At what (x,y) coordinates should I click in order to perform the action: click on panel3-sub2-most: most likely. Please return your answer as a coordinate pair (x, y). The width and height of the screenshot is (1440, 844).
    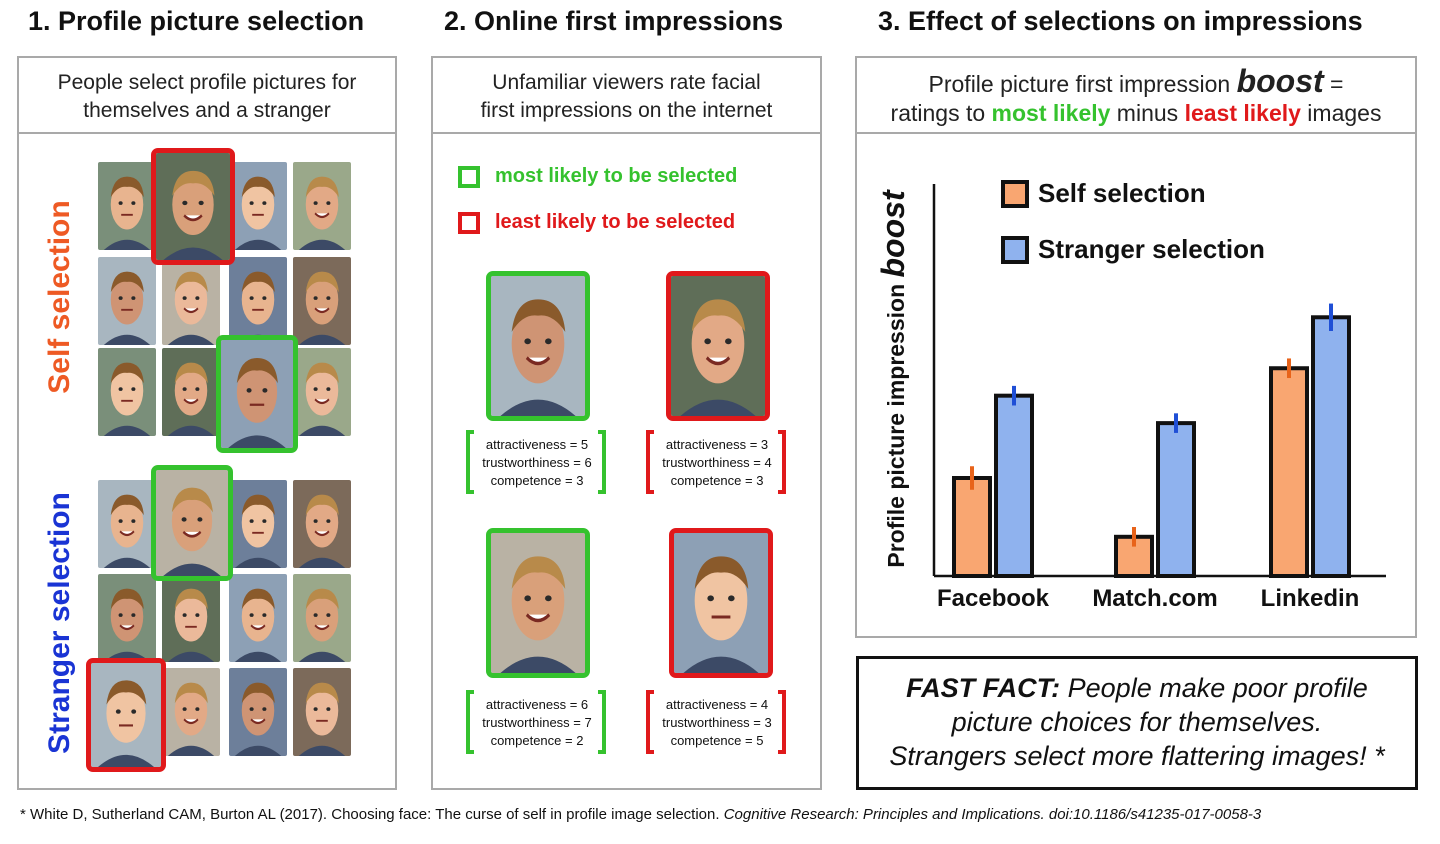
    Looking at the image, I should click on (1051, 113).